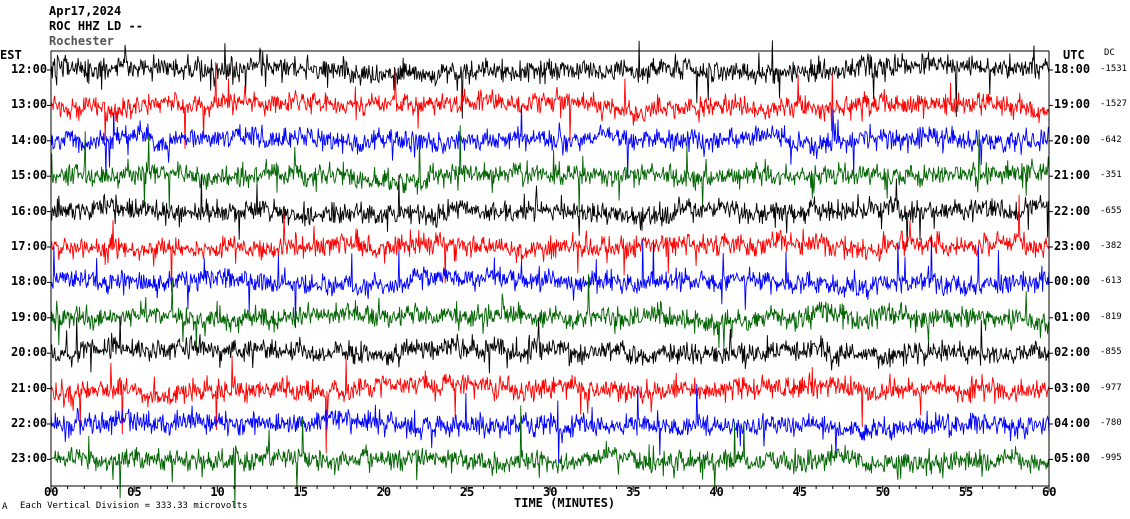  I want to click on est-hour-label: 15:00, so click(29, 175).